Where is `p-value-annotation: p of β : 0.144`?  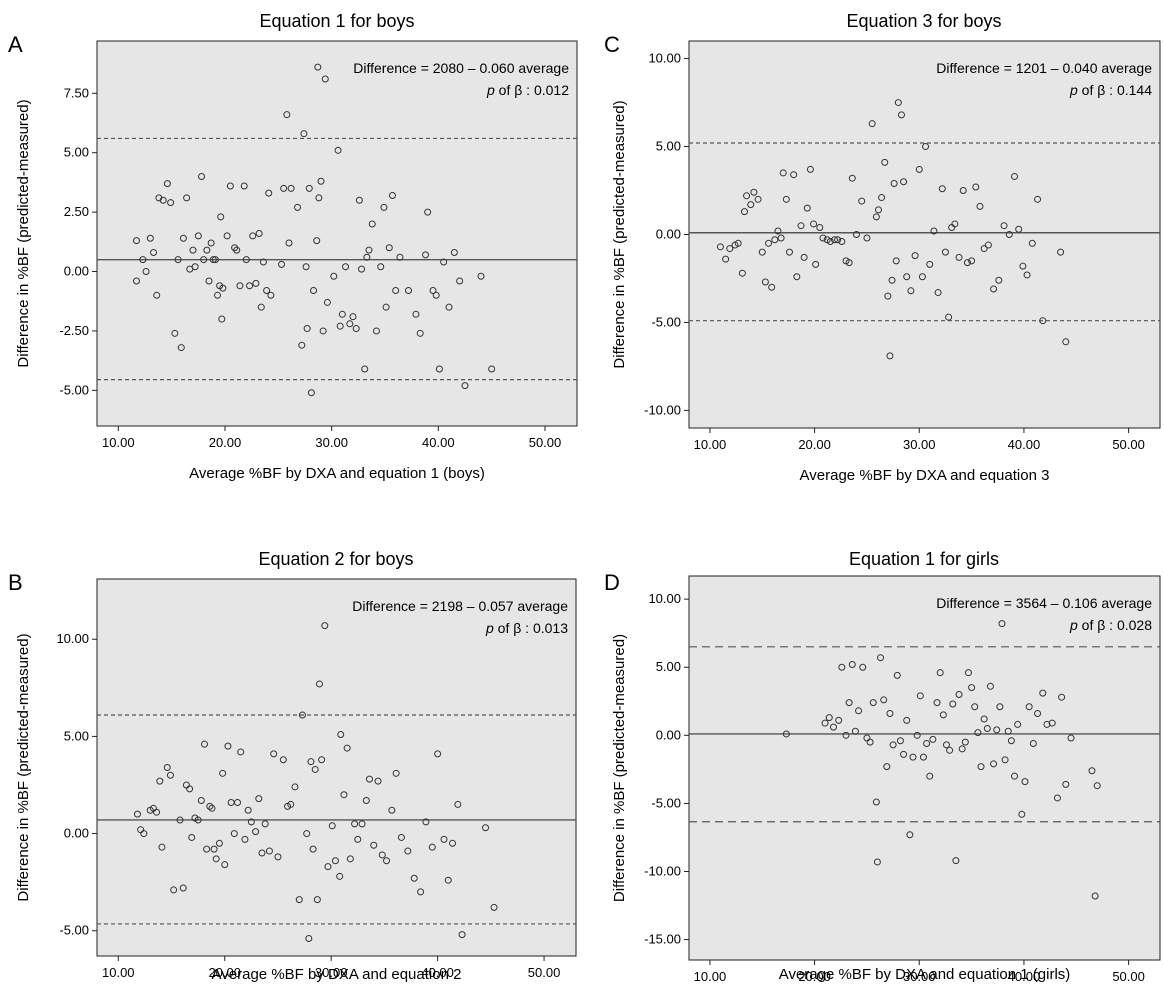
p-value-annotation: p of β : 0.144 is located at coordinates (1110, 90).